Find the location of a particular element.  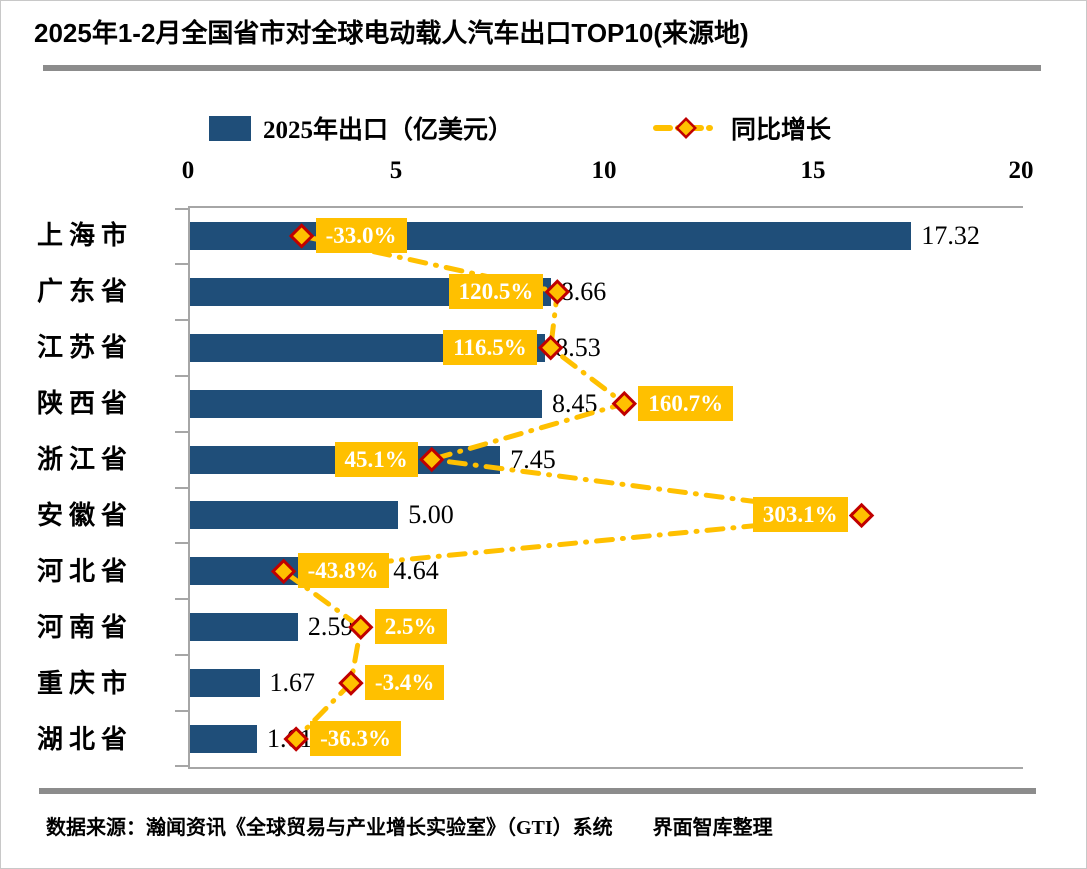

category-label: 广东省 is located at coordinates (85, 292).